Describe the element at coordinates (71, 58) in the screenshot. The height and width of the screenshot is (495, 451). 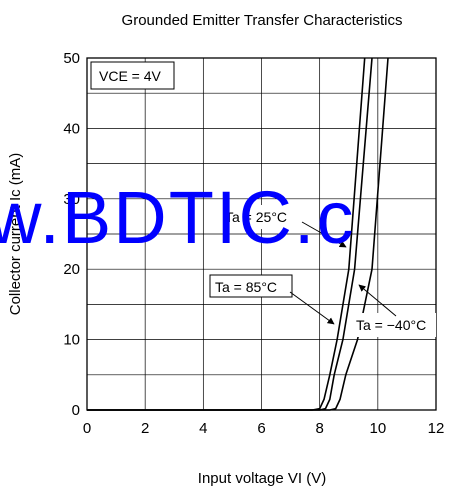
I see `y-tick-label: 50` at that location.